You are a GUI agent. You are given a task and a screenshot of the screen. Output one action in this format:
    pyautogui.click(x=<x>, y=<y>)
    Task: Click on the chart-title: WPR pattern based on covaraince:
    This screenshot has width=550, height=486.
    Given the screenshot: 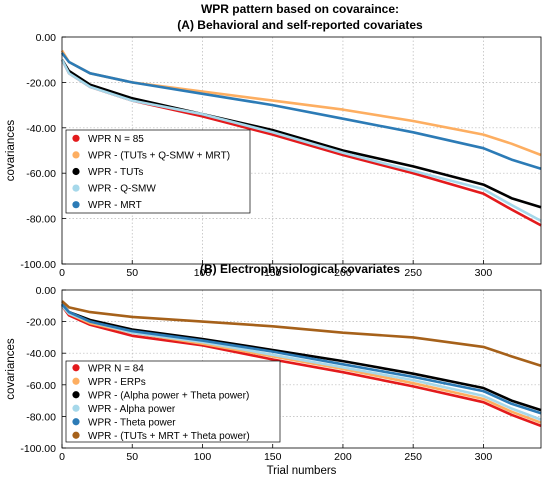 What is the action you would take?
    pyautogui.click(x=300, y=9)
    